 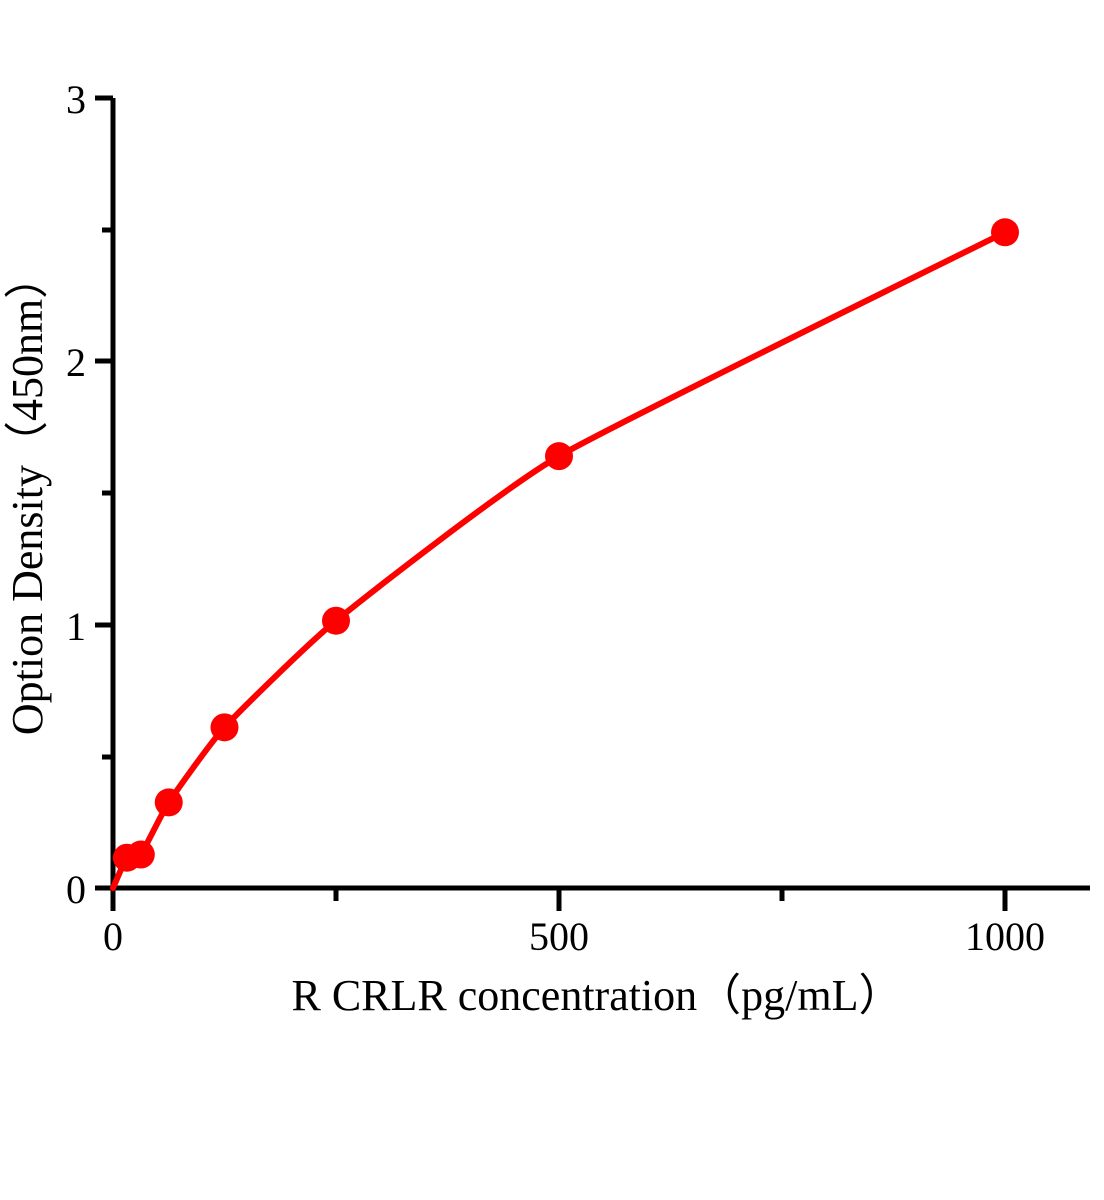 I want to click on x-tick-label-1000: 1000, so click(x=1005, y=936).